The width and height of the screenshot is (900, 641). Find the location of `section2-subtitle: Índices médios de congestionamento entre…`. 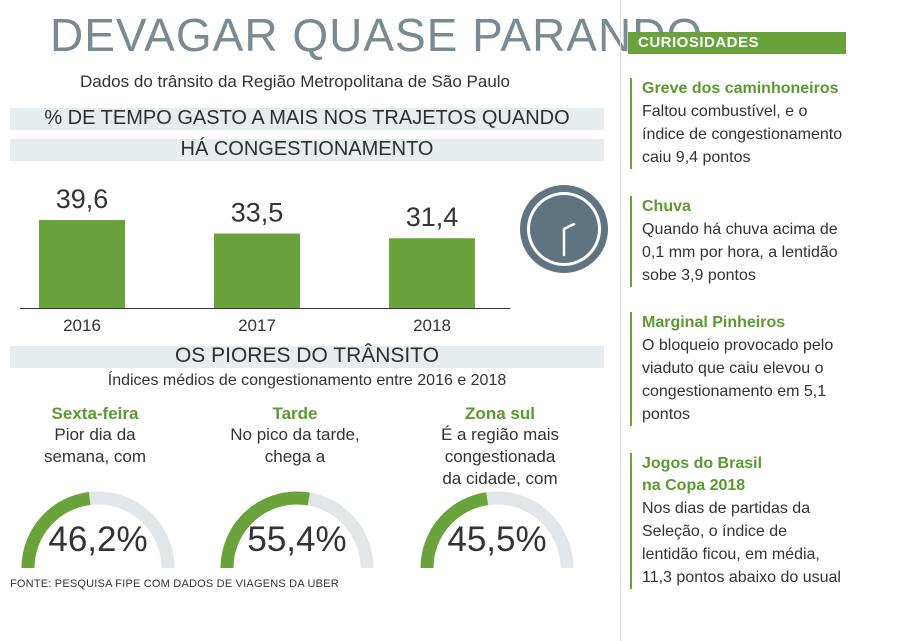

section2-subtitle: Índices médios de congestionamento entre… is located at coordinates (307, 380).